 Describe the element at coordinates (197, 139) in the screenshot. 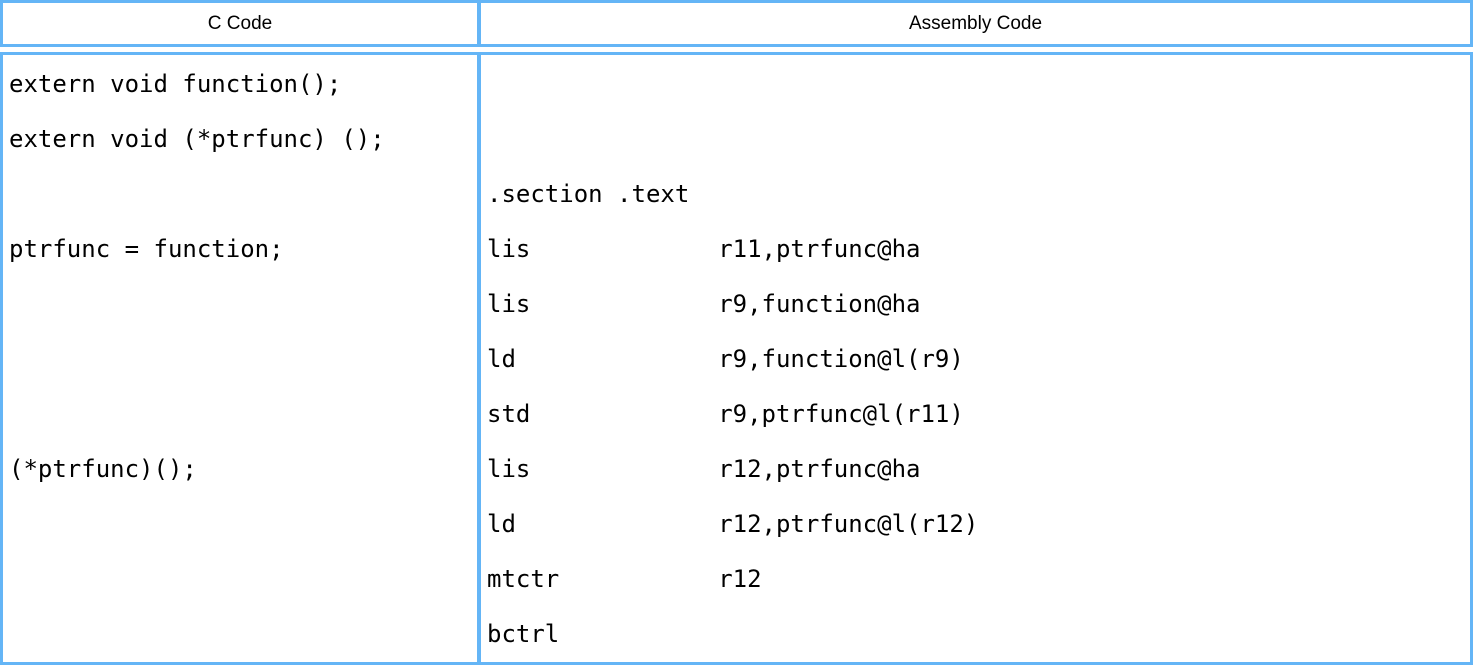

I see `c-code-line: extern void (*ptrfunc) ();` at that location.